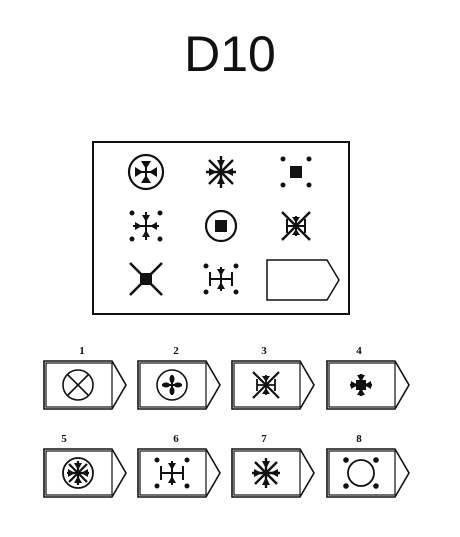 This screenshot has height=537, width=460. I want to click on answer-number: 2, so click(176, 351).